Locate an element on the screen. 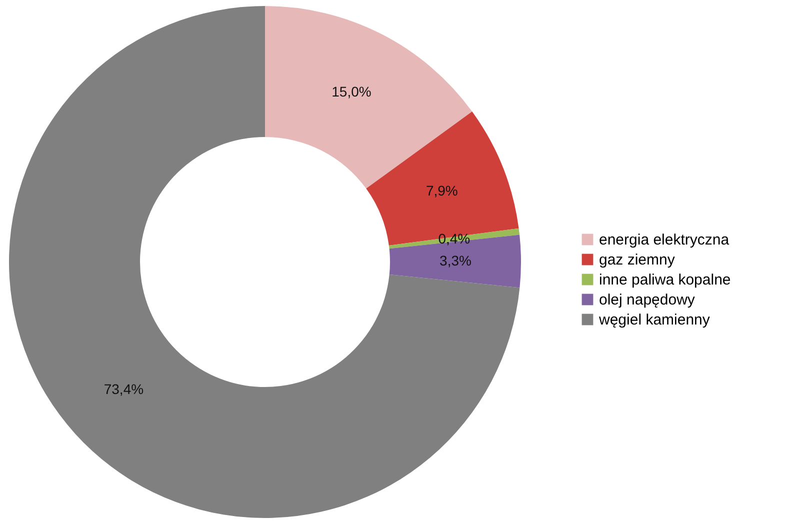 The image size is (792, 524). data-label: 15,0% is located at coordinates (352, 91).